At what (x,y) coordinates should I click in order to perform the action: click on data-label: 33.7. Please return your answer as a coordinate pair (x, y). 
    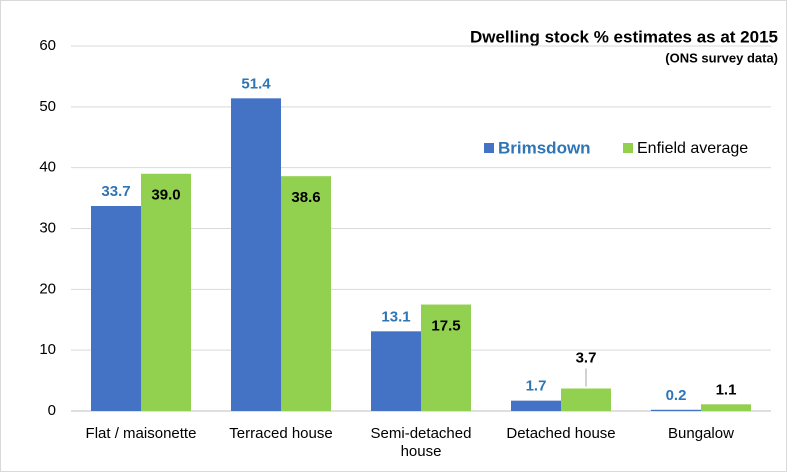
    Looking at the image, I should click on (115, 191).